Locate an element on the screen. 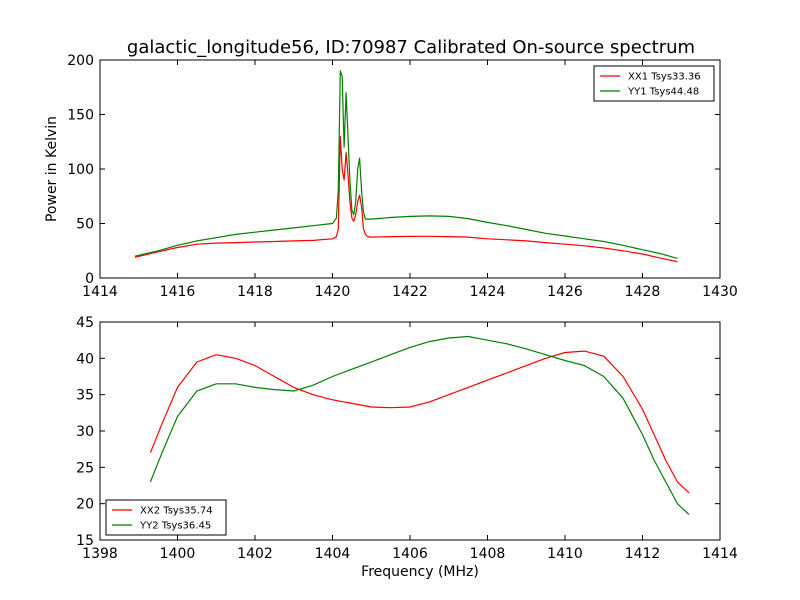 The image size is (800, 600). y-tick-label: 100 is located at coordinates (80, 170).